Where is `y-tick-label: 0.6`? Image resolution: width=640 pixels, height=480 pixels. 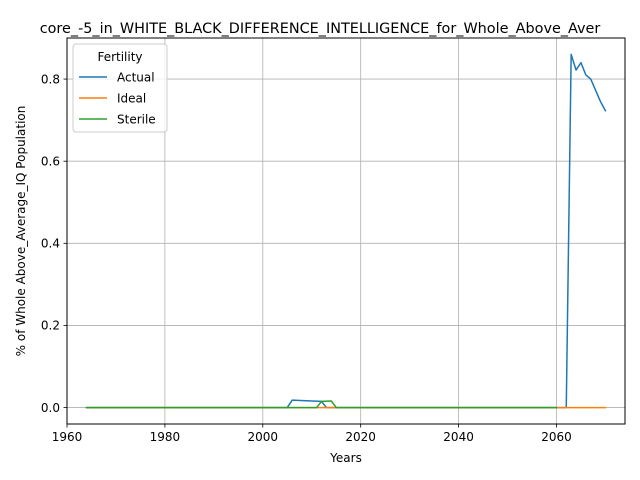 y-tick-label: 0.6 is located at coordinates (50, 161).